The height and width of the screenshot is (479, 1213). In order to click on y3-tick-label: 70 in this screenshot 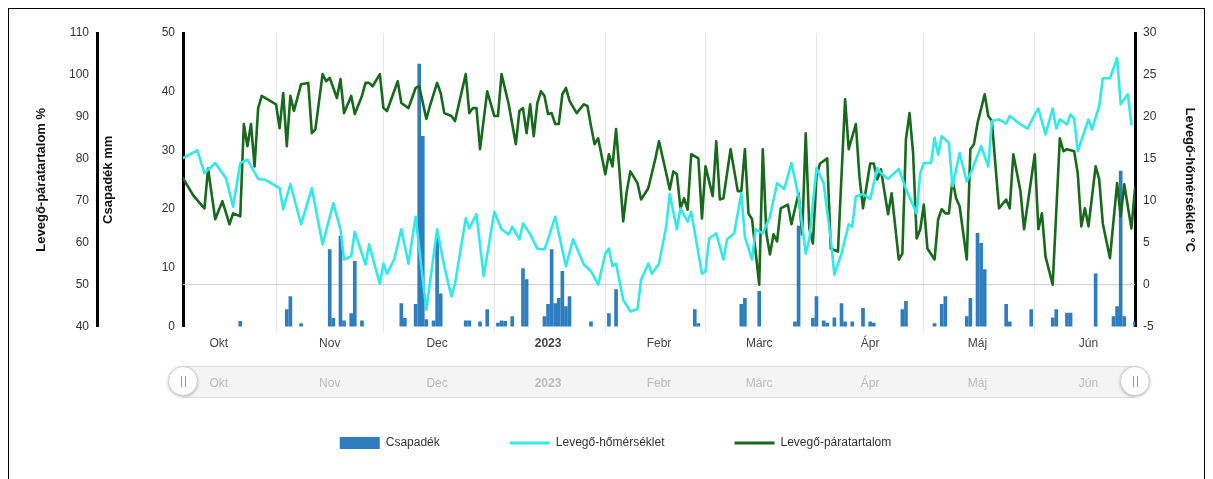, I will do `click(82, 200)`.